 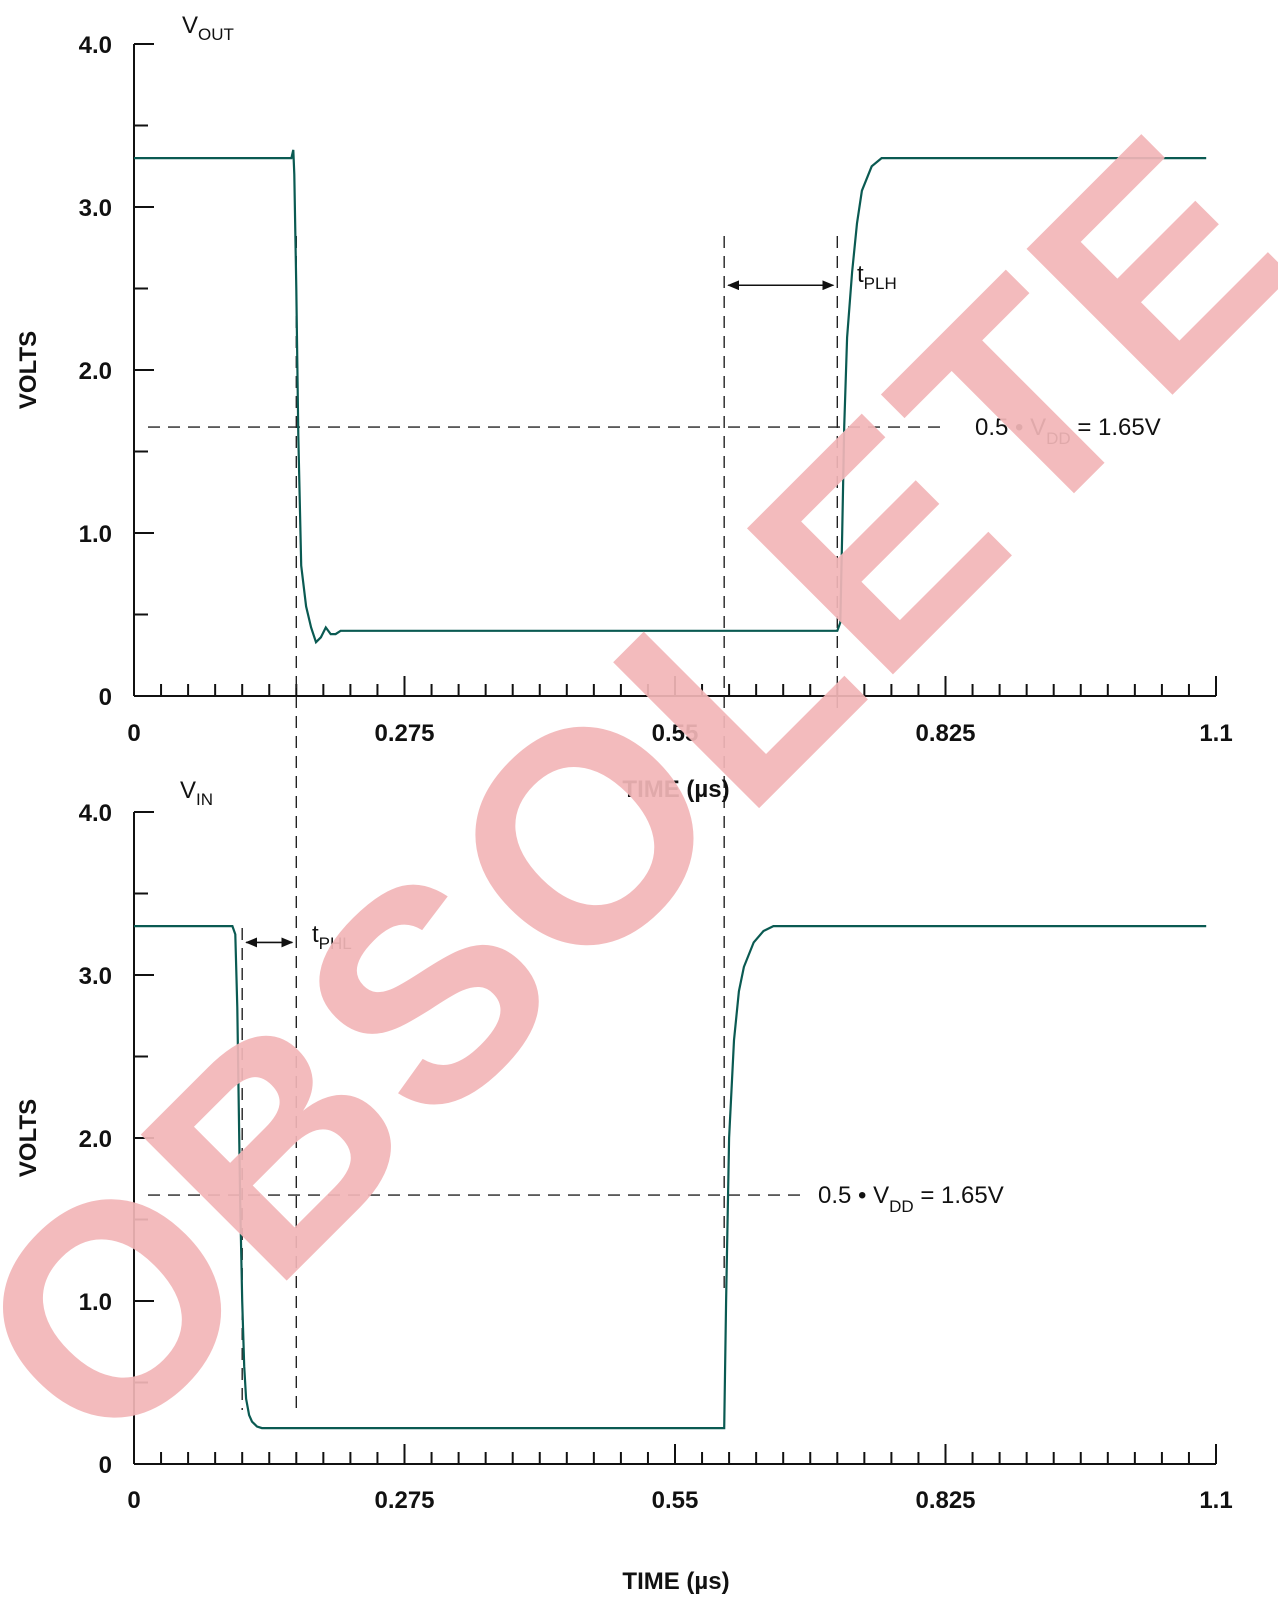 What do you see at coordinates (116, 1139) in the screenshot?
I see `vin-y-ticks: 0 1.0 2.0 3.0 4.0` at bounding box center [116, 1139].